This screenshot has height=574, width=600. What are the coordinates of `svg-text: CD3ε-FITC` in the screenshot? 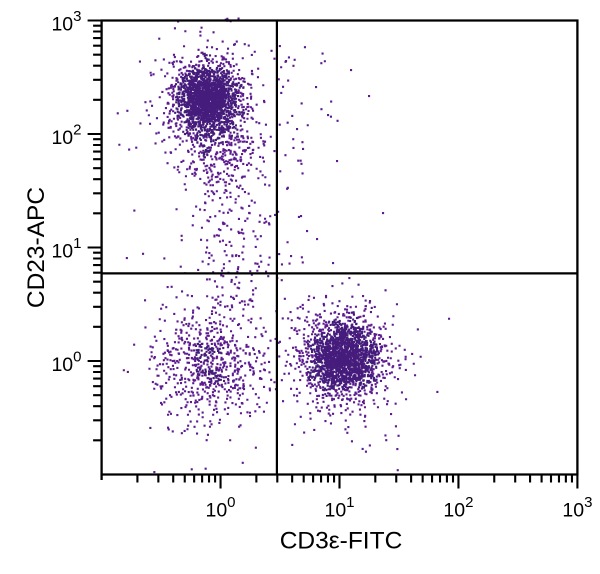 It's located at (341, 541).